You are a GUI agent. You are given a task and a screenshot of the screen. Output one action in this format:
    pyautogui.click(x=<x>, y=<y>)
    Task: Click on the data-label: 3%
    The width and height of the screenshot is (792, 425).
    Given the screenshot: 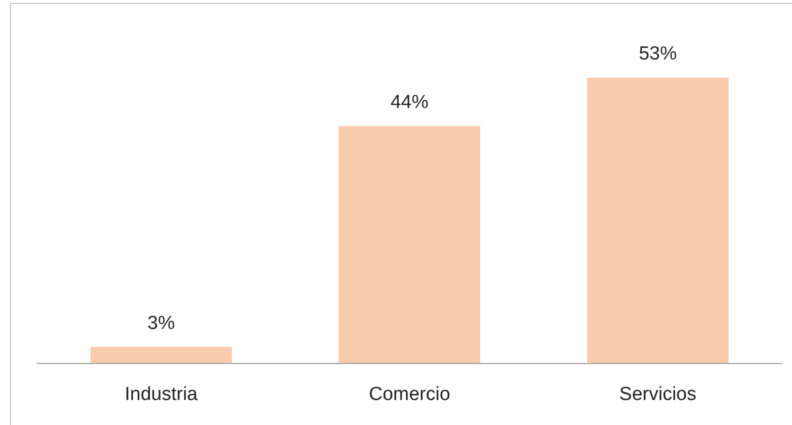 What is the action you would take?
    pyautogui.click(x=161, y=323)
    